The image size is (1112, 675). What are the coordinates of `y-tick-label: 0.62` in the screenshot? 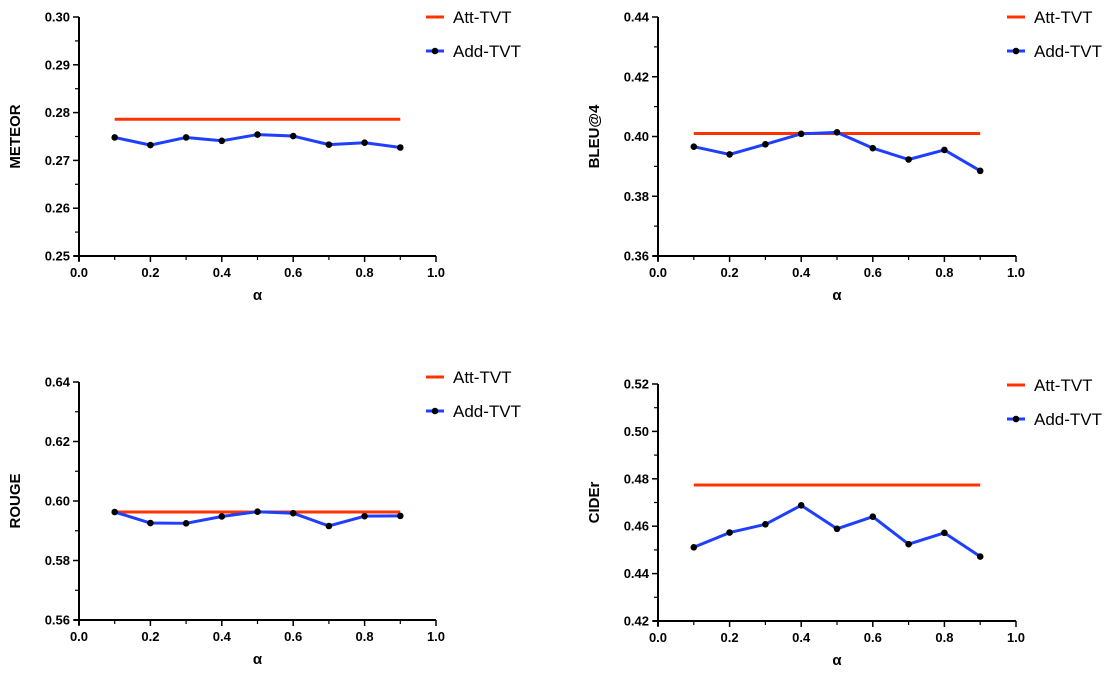 It's located at (57, 441).